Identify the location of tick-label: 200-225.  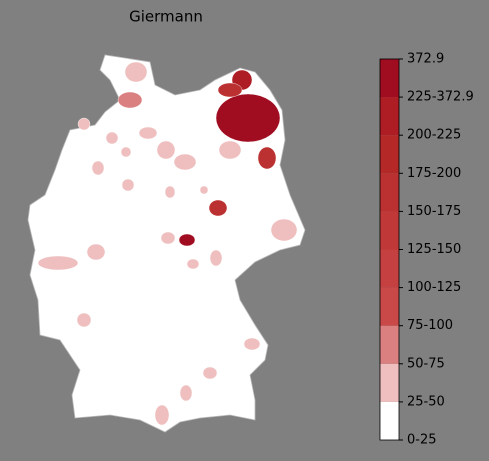
(434, 135).